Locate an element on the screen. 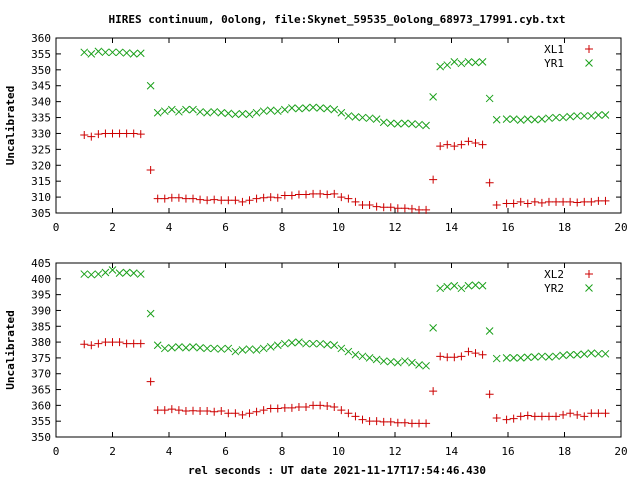  y-tick-label: 305 is located at coordinates (41, 213).